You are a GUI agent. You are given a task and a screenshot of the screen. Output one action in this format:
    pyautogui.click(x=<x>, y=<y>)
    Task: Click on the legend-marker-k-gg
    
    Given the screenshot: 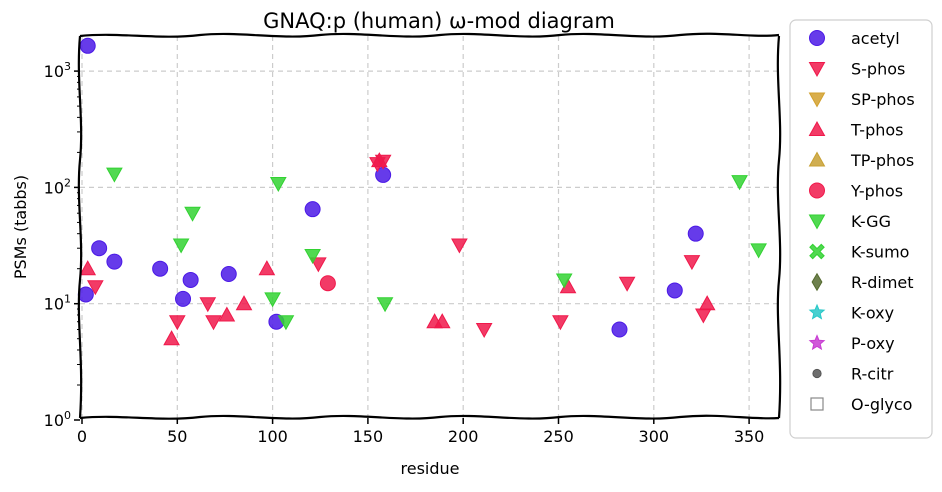 What is the action you would take?
    pyautogui.click(x=817, y=222)
    